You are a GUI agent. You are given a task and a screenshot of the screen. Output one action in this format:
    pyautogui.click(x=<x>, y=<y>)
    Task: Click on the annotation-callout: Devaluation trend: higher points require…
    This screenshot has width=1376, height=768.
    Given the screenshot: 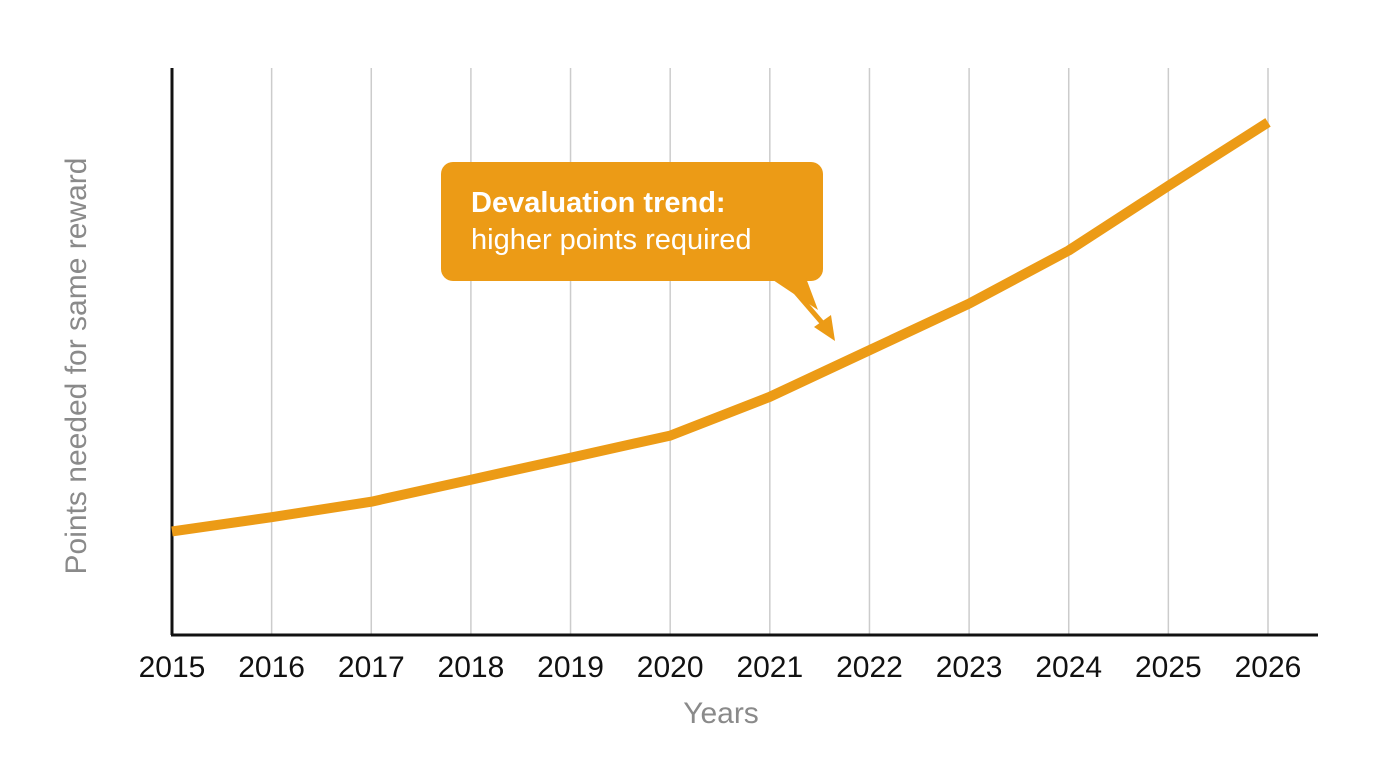 What is the action you would take?
    pyautogui.click(x=638, y=251)
    